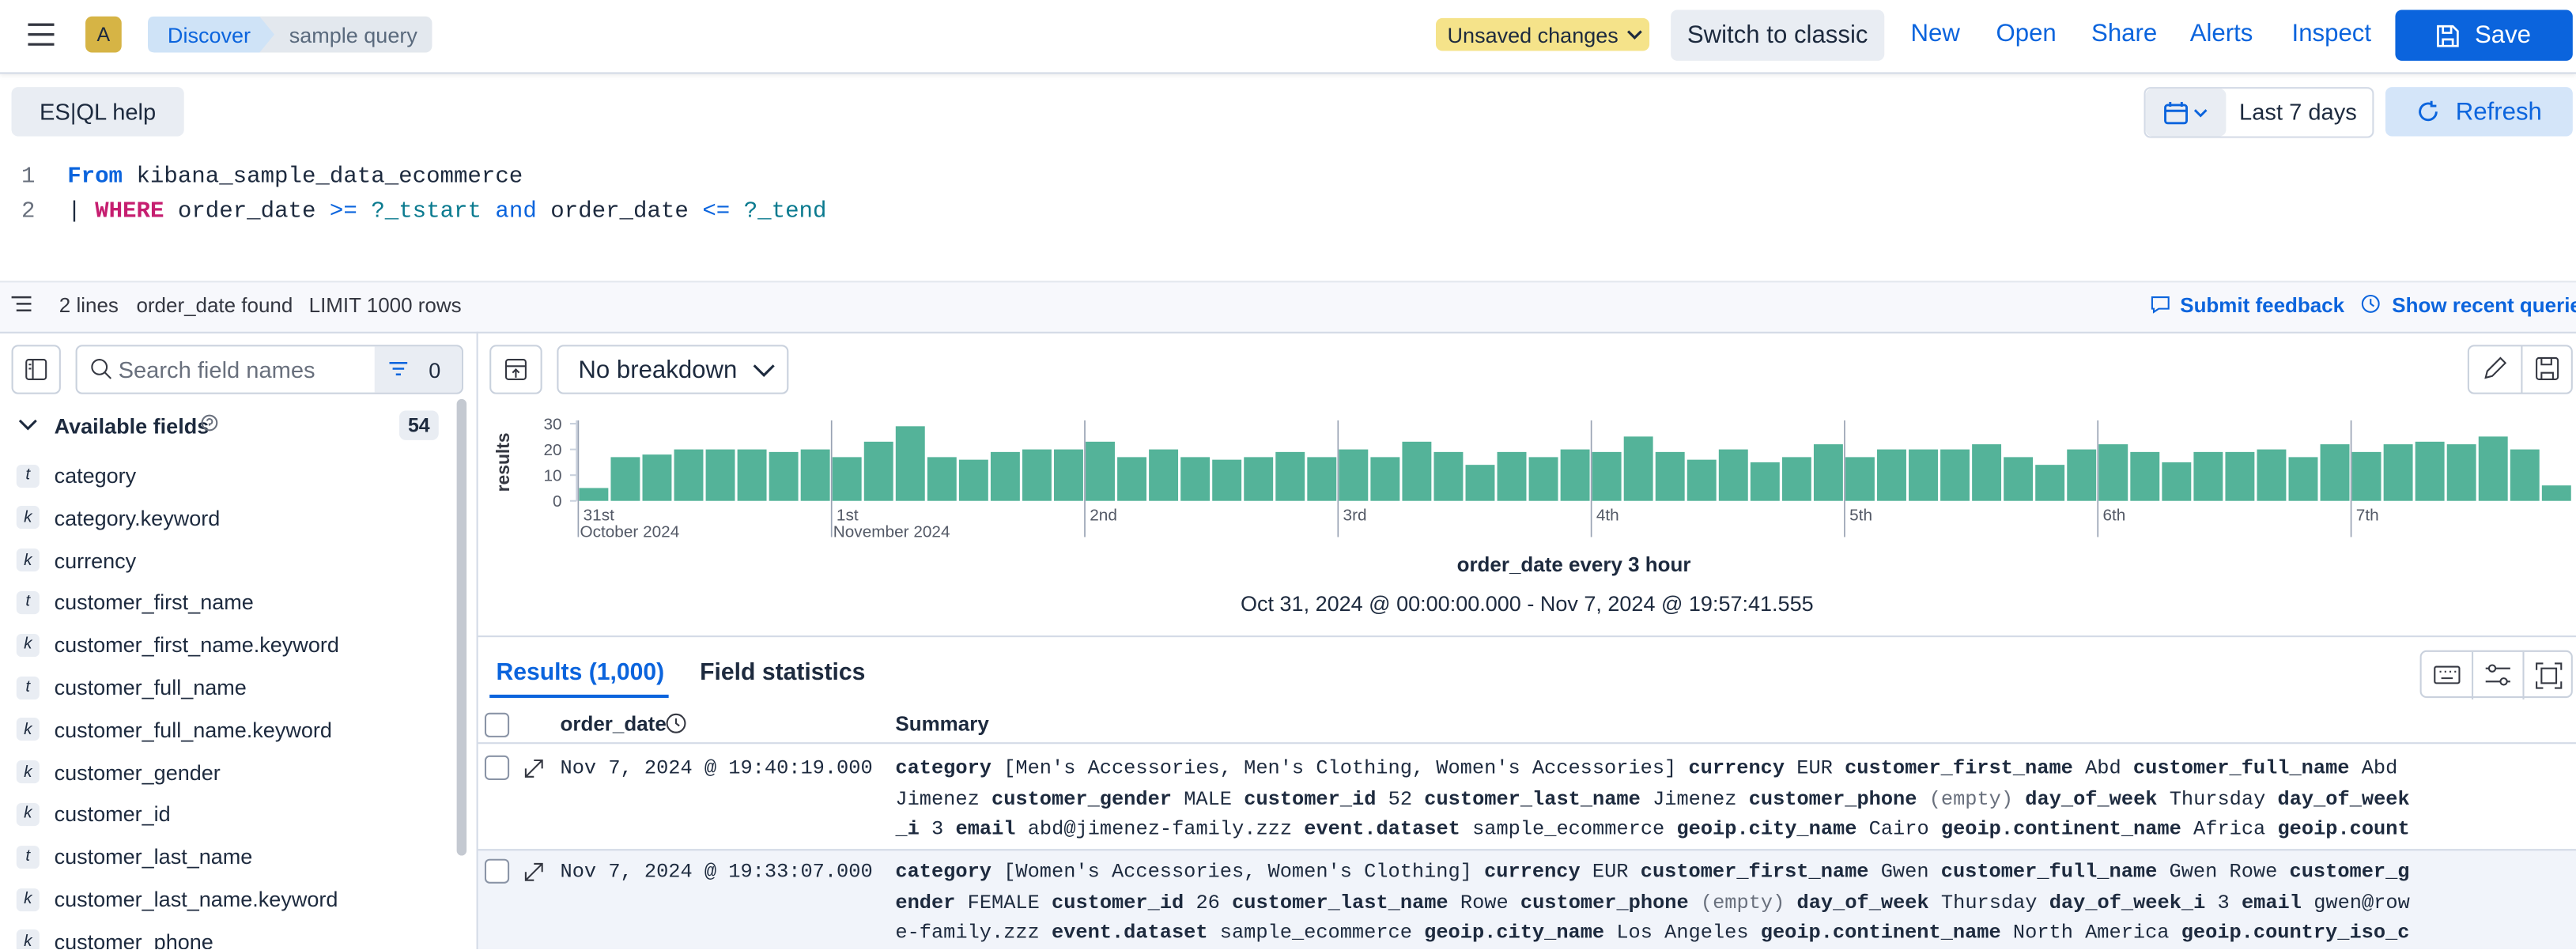  What do you see at coordinates (226, 560) in the screenshot?
I see `field-item: k currency` at bounding box center [226, 560].